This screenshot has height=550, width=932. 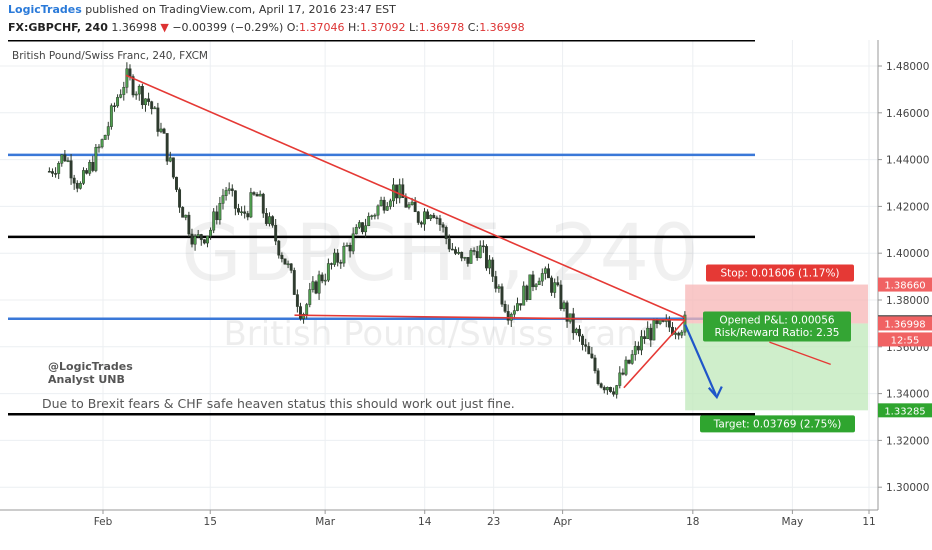 I want to click on stop-label: Stop: 0.01606 (1.17%), so click(x=780, y=273).